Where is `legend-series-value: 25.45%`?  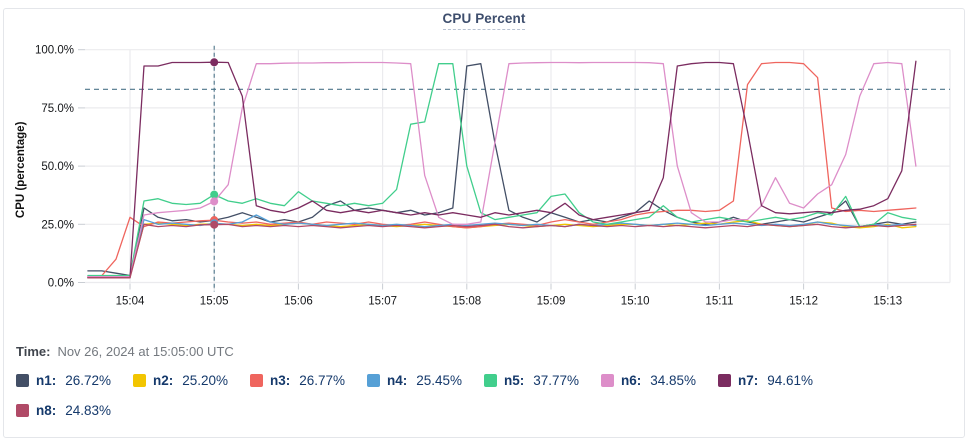 legend-series-value: 25.45% is located at coordinates (439, 380).